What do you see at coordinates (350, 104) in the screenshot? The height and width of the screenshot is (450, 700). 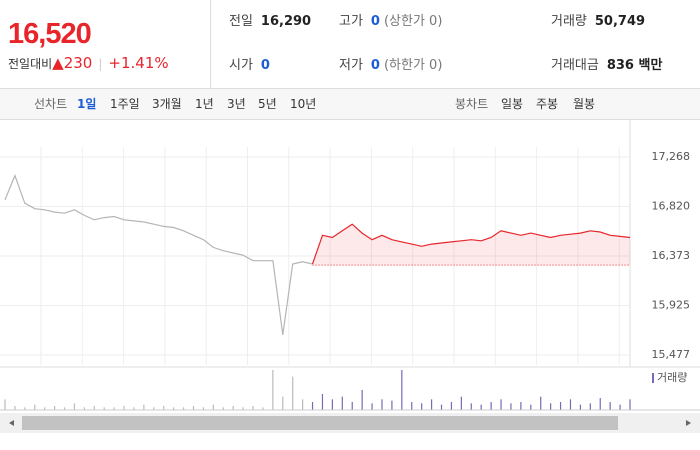 I see `period-tabs: 선차트 1일 1주일 3개월 1년 3년 5년 10년 봉차트 일봉 주봉 월봉` at bounding box center [350, 104].